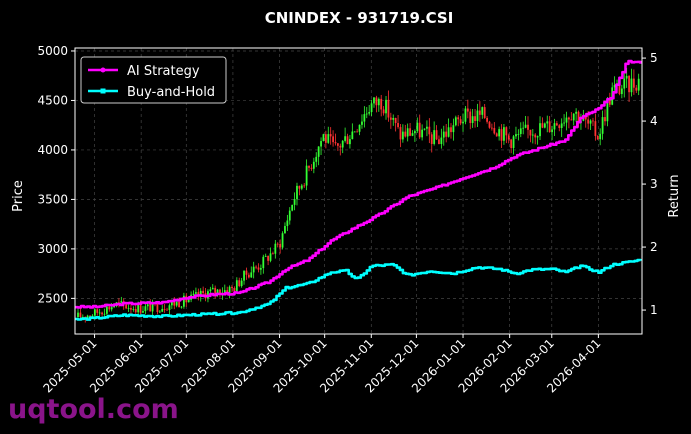 This screenshot has width=691, height=434. What do you see at coordinates (52, 249) in the screenshot?
I see `y-tick-label-left: 3000` at bounding box center [52, 249].